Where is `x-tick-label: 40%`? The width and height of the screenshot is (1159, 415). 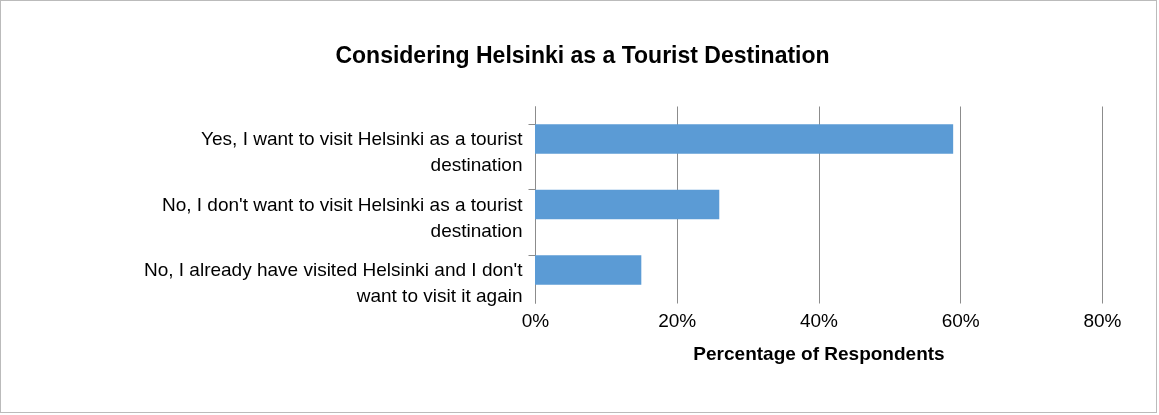 x-tick-label: 40% is located at coordinates (819, 320).